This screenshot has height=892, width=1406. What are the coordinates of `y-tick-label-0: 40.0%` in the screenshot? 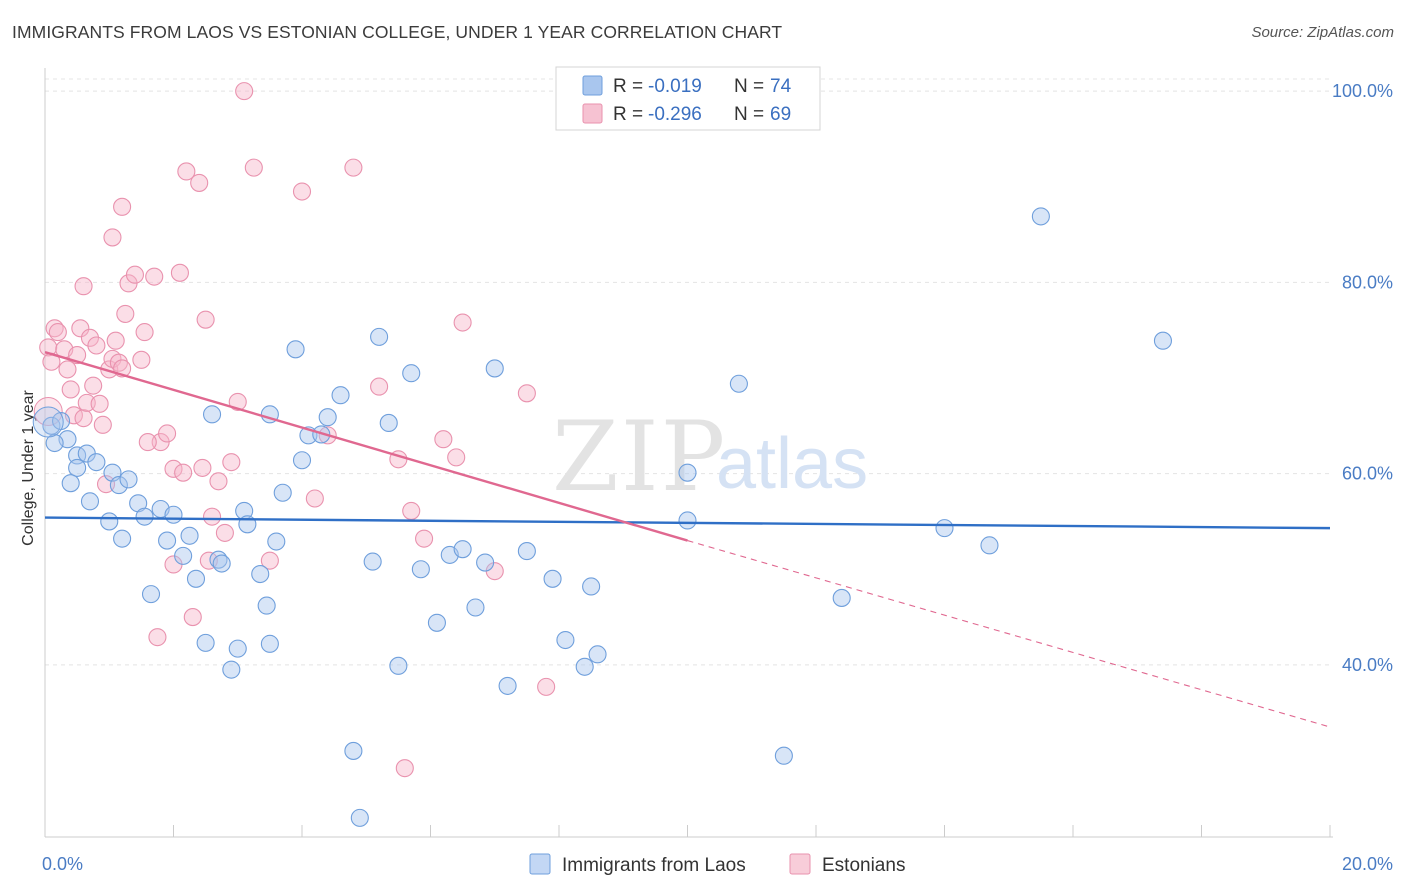 It's located at (1367, 665).